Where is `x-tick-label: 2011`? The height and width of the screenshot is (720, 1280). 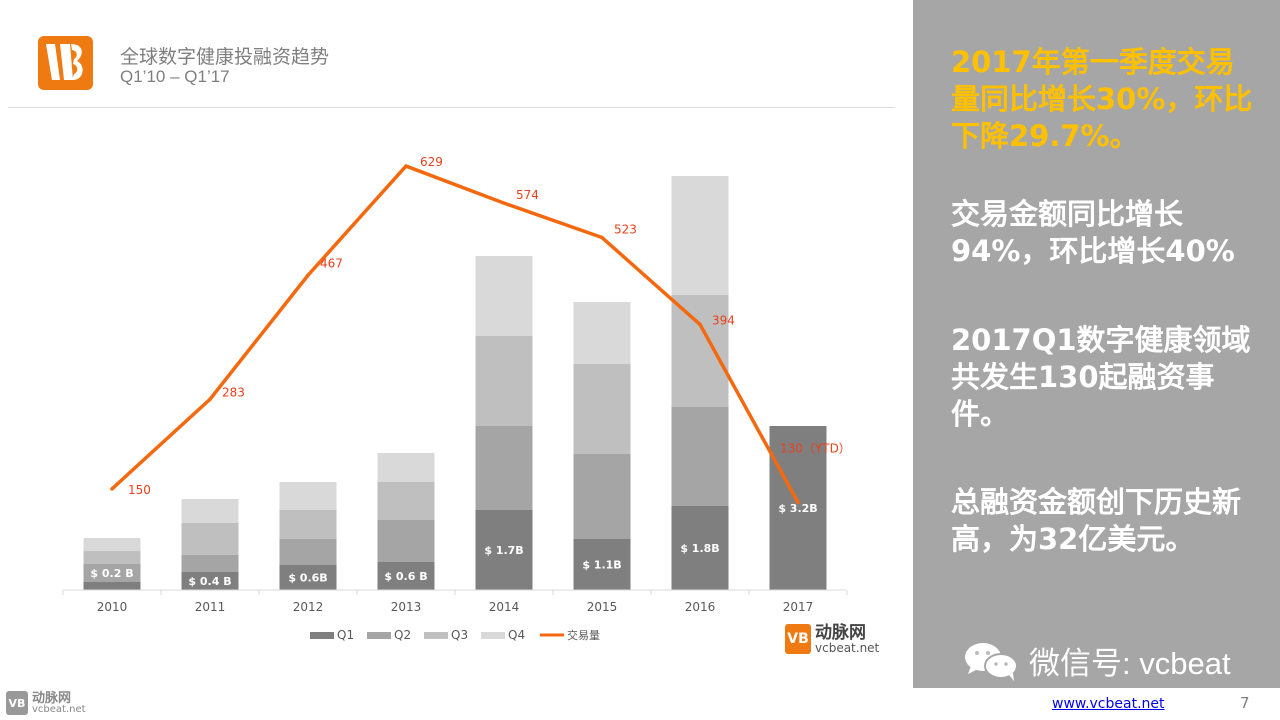
x-tick-label: 2011 is located at coordinates (210, 607).